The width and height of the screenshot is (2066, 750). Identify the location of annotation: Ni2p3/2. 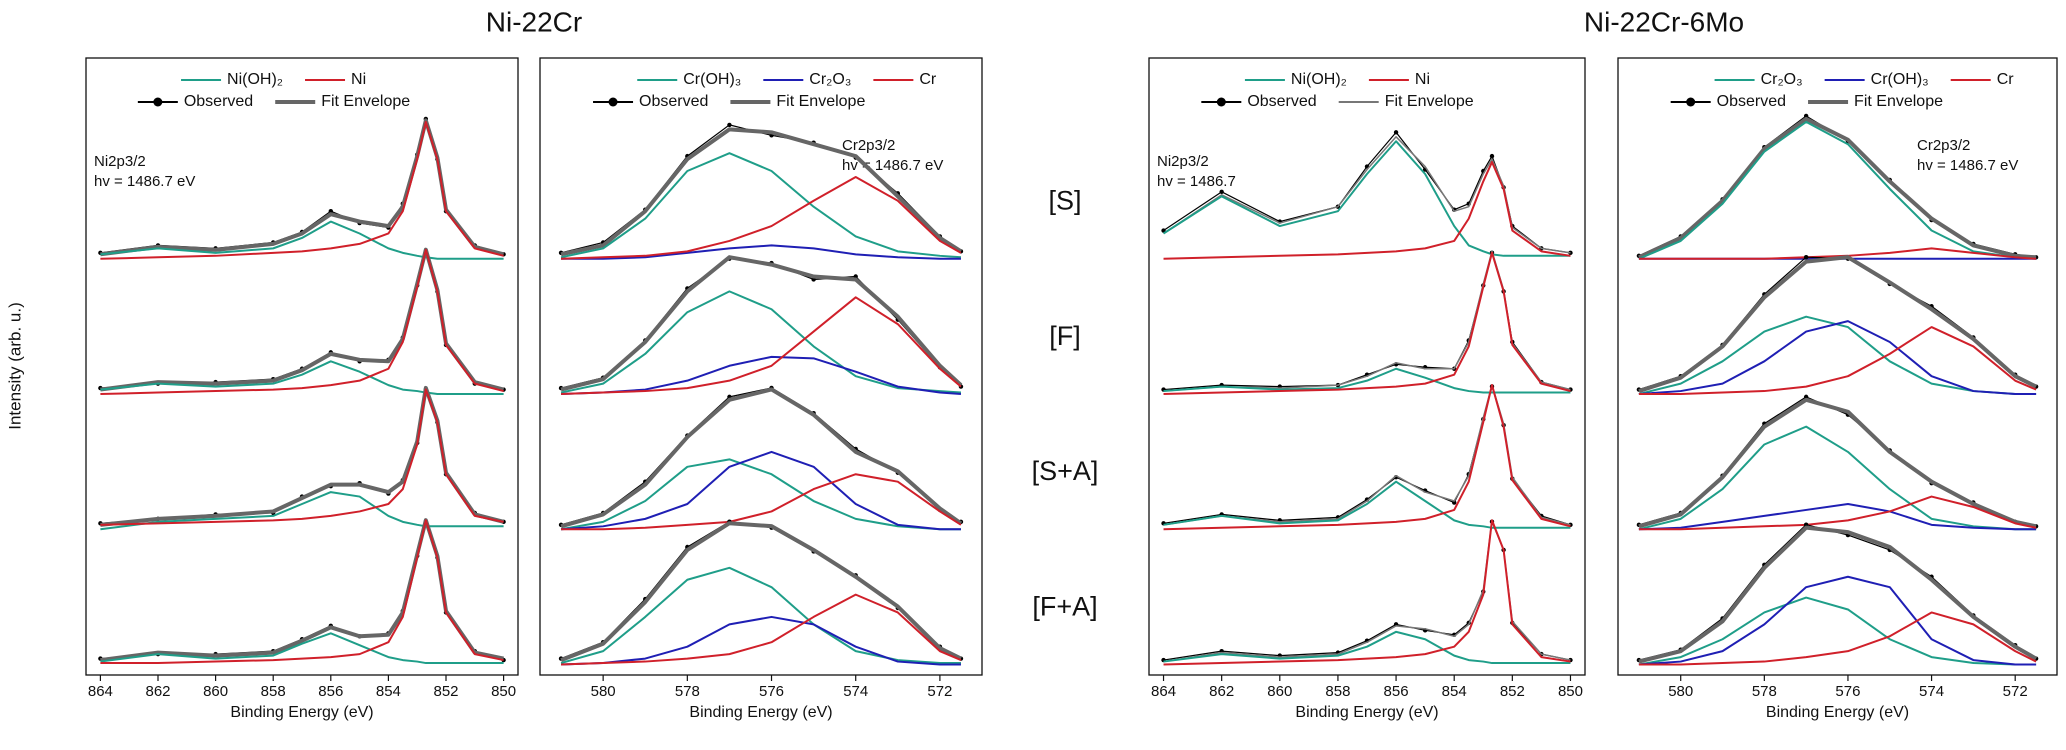
(1183, 161).